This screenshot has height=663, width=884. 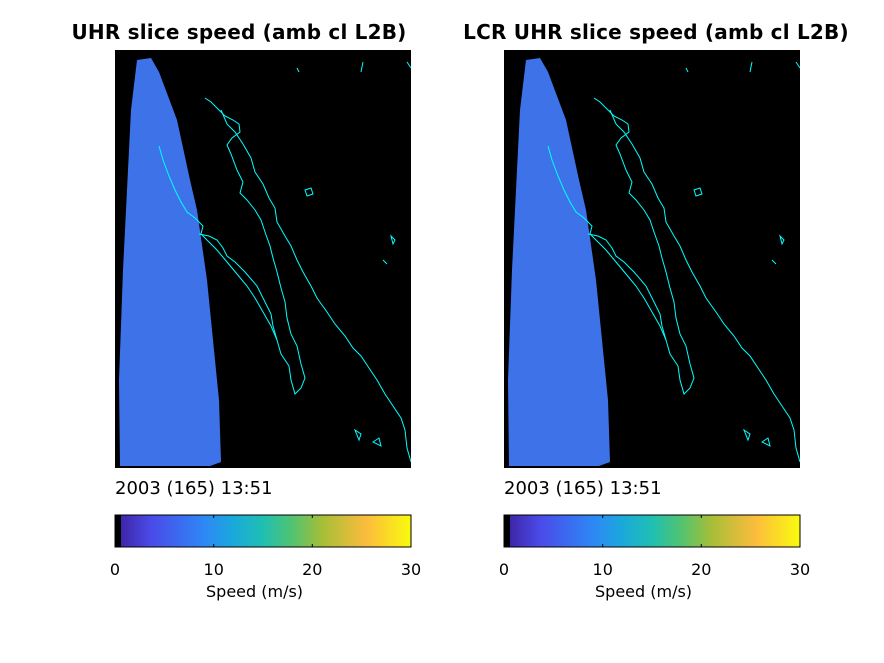 I want to click on right-colorbar-label: Speed (m/s), so click(x=644, y=591).